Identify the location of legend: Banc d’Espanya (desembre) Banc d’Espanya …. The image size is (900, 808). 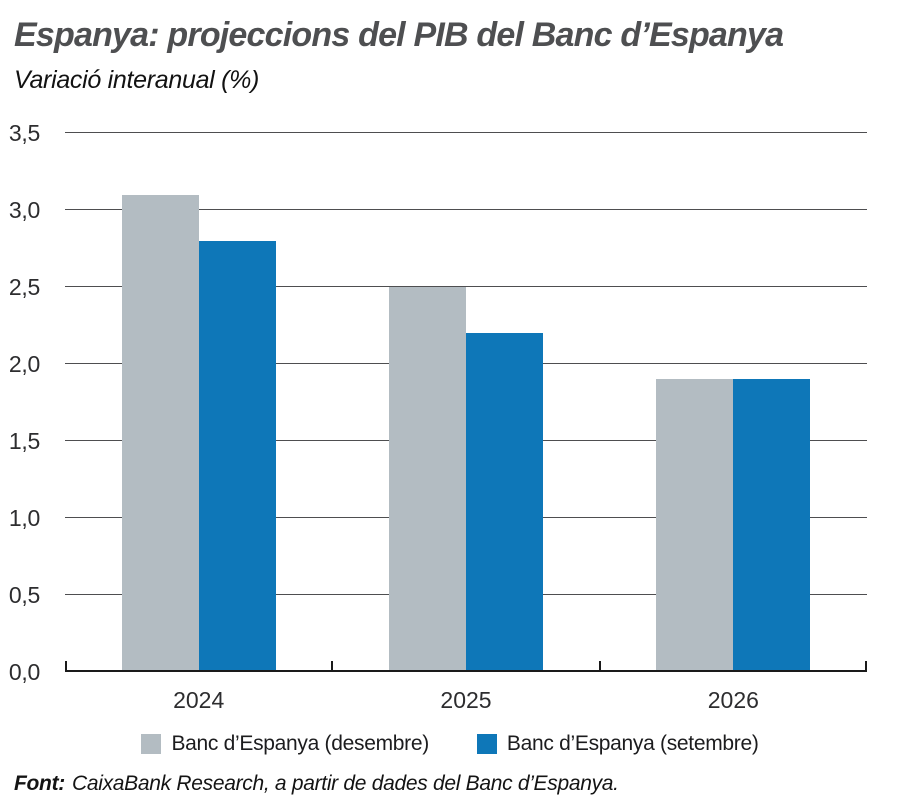
(450, 744).